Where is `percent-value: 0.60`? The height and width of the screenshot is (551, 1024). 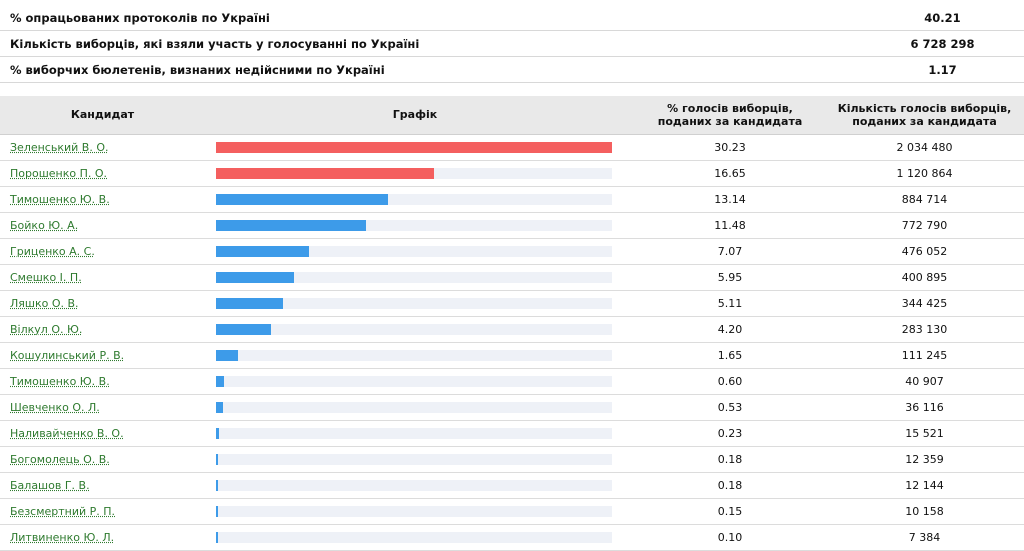
percent-value: 0.60 is located at coordinates (730, 381).